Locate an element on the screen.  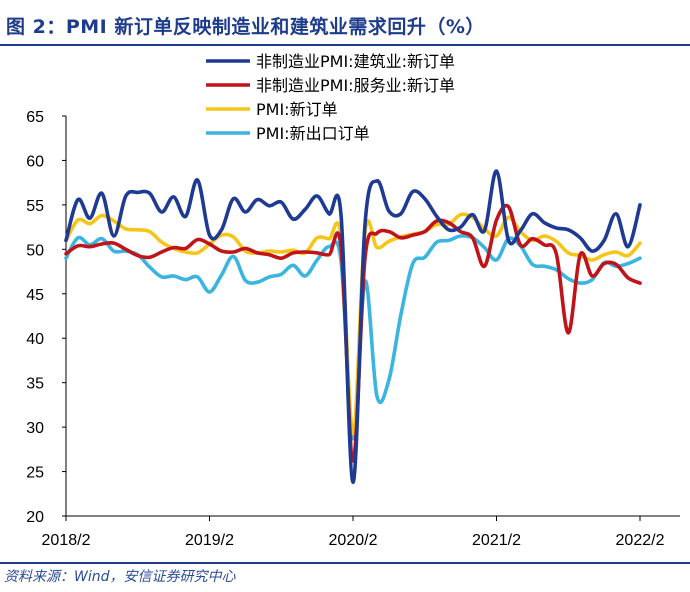
source-note: 资料来源：Wind，安信证券研究中心 is located at coordinates (120, 577).